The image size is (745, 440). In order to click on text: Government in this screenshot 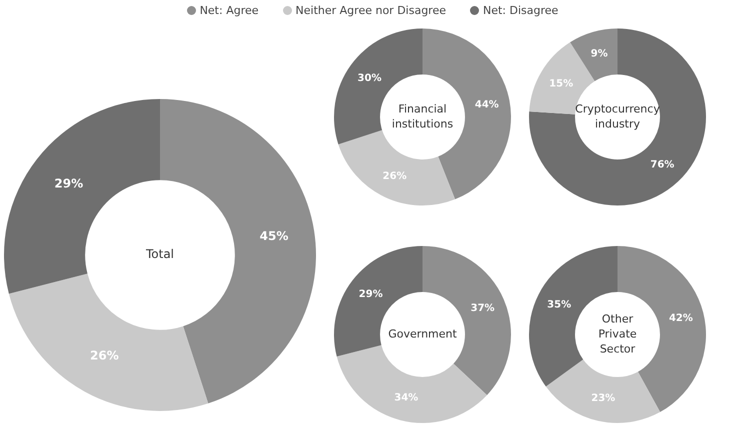, I will do `click(423, 333)`.